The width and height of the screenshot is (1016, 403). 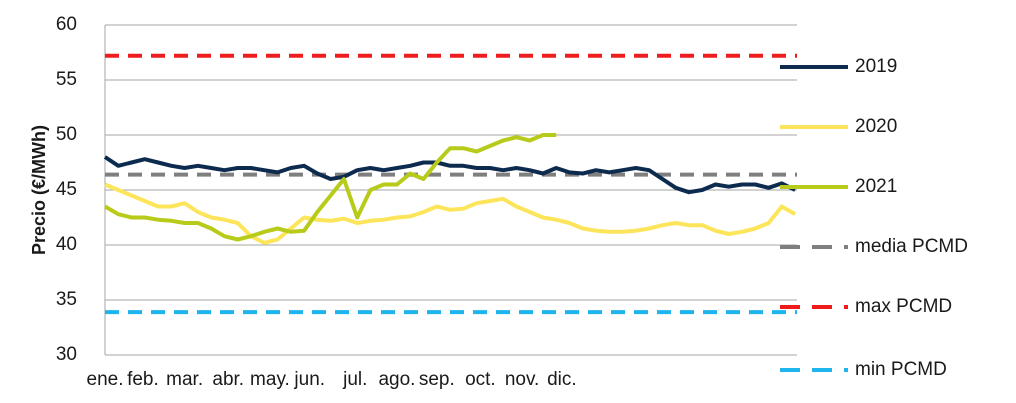 I want to click on x-tick-label: nov., so click(x=522, y=379).